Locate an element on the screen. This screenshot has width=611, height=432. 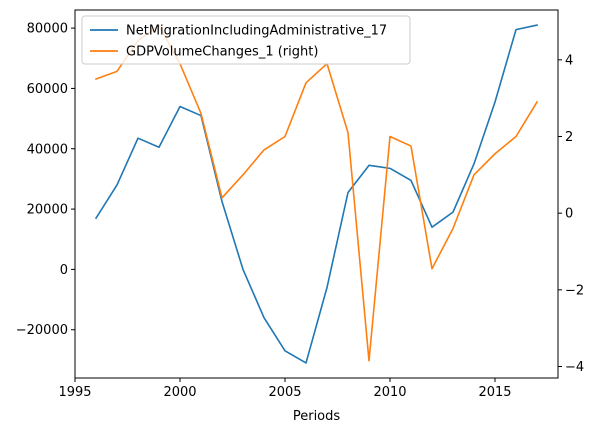
y-left-tick-label: −20000 is located at coordinates (42, 330).